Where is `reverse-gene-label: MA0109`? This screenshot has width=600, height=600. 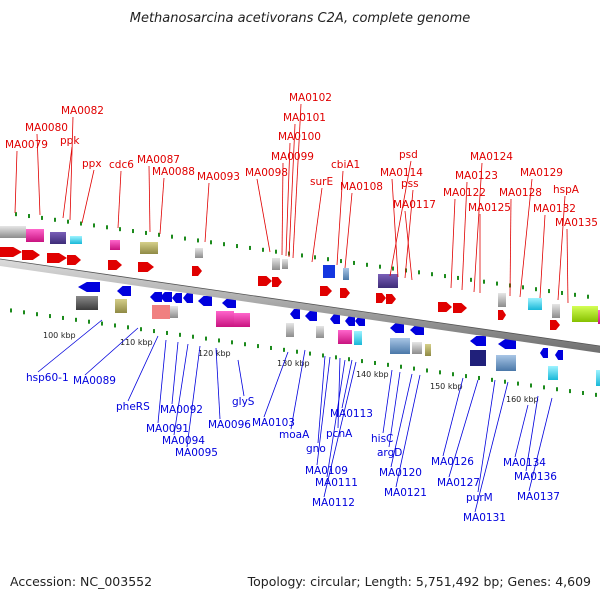
reverse-gene-label: MA0109 is located at coordinates (326, 471).